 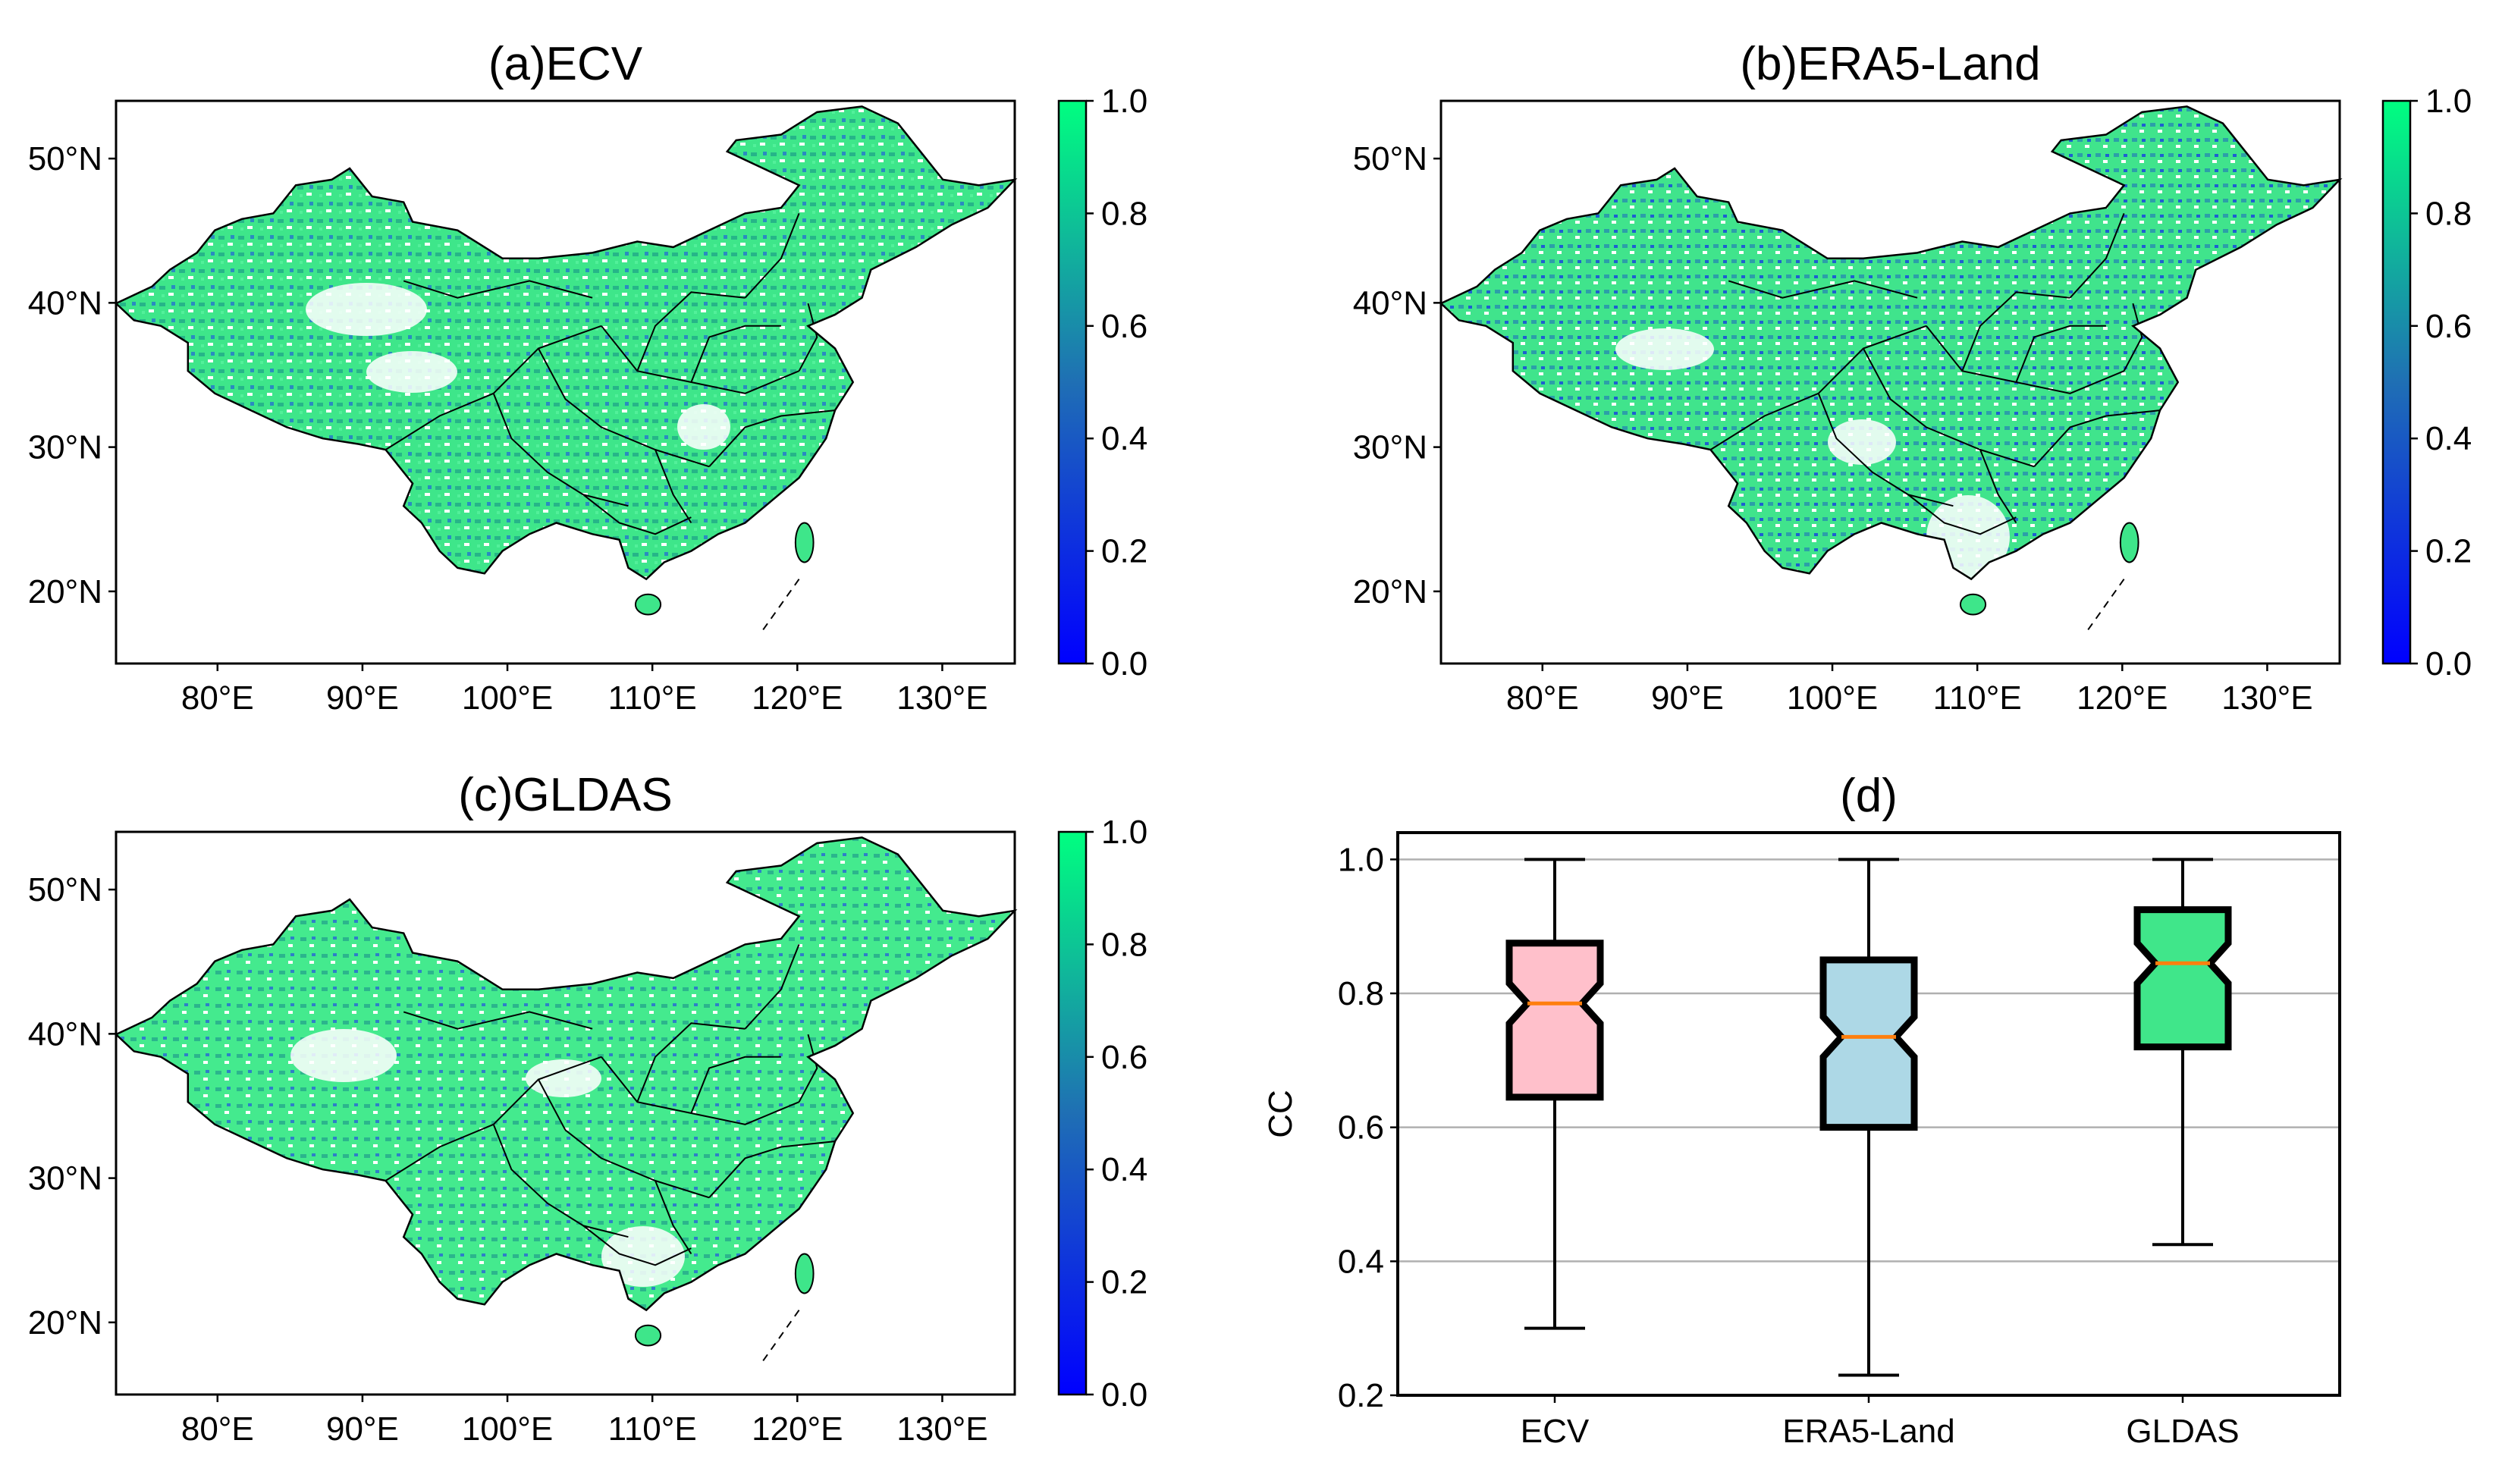 I want to click on x-tick-label: ERA5-Land, so click(x=1868, y=1431).